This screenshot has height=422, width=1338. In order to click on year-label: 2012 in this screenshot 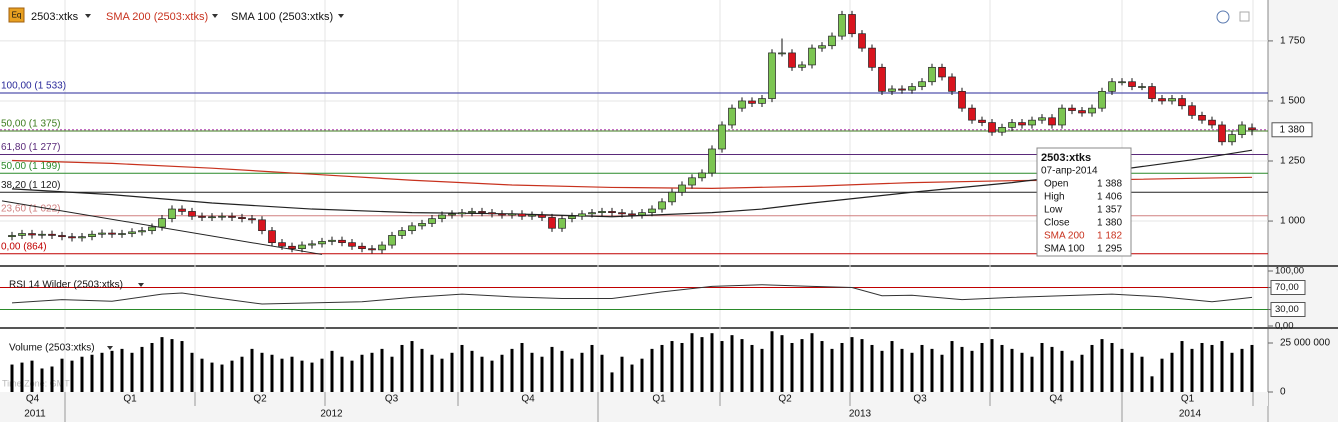, I will do `click(331, 414)`.